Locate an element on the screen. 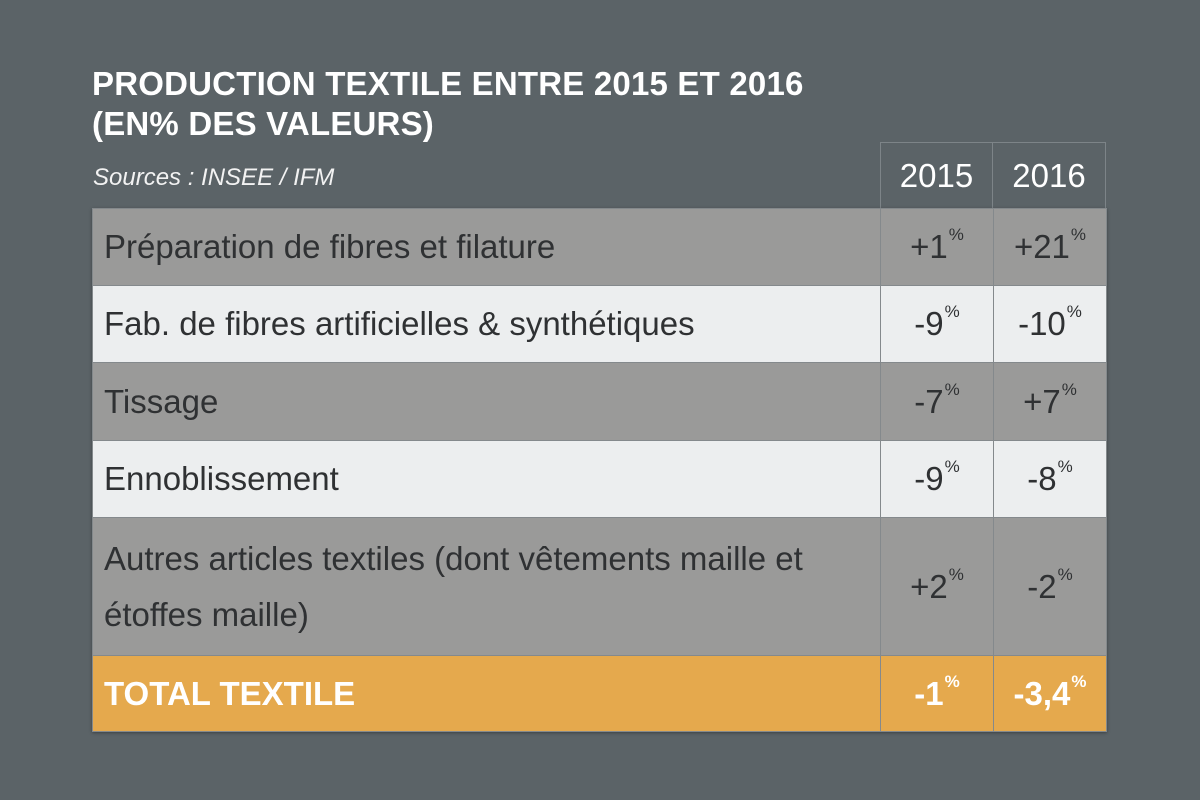  value-2015: +2% is located at coordinates (937, 586).